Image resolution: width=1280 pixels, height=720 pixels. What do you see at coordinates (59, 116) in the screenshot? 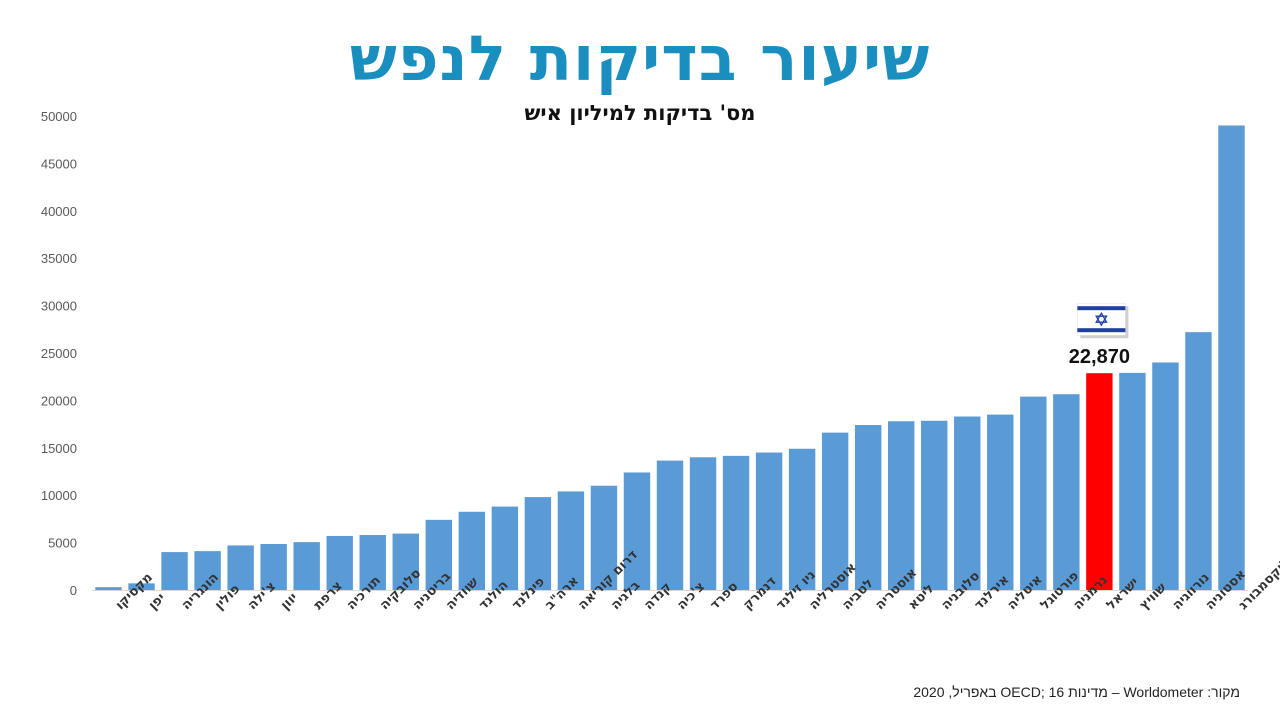
I see `y-tick-label: 50000` at bounding box center [59, 116].